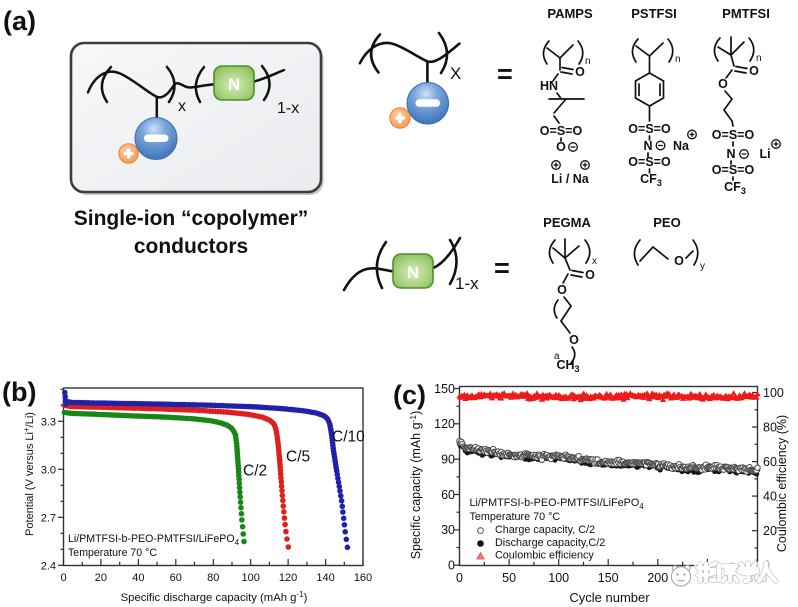 The width and height of the screenshot is (798, 607). What do you see at coordinates (570, 179) in the screenshot?
I see `svg-text: Li / Na` at bounding box center [570, 179].